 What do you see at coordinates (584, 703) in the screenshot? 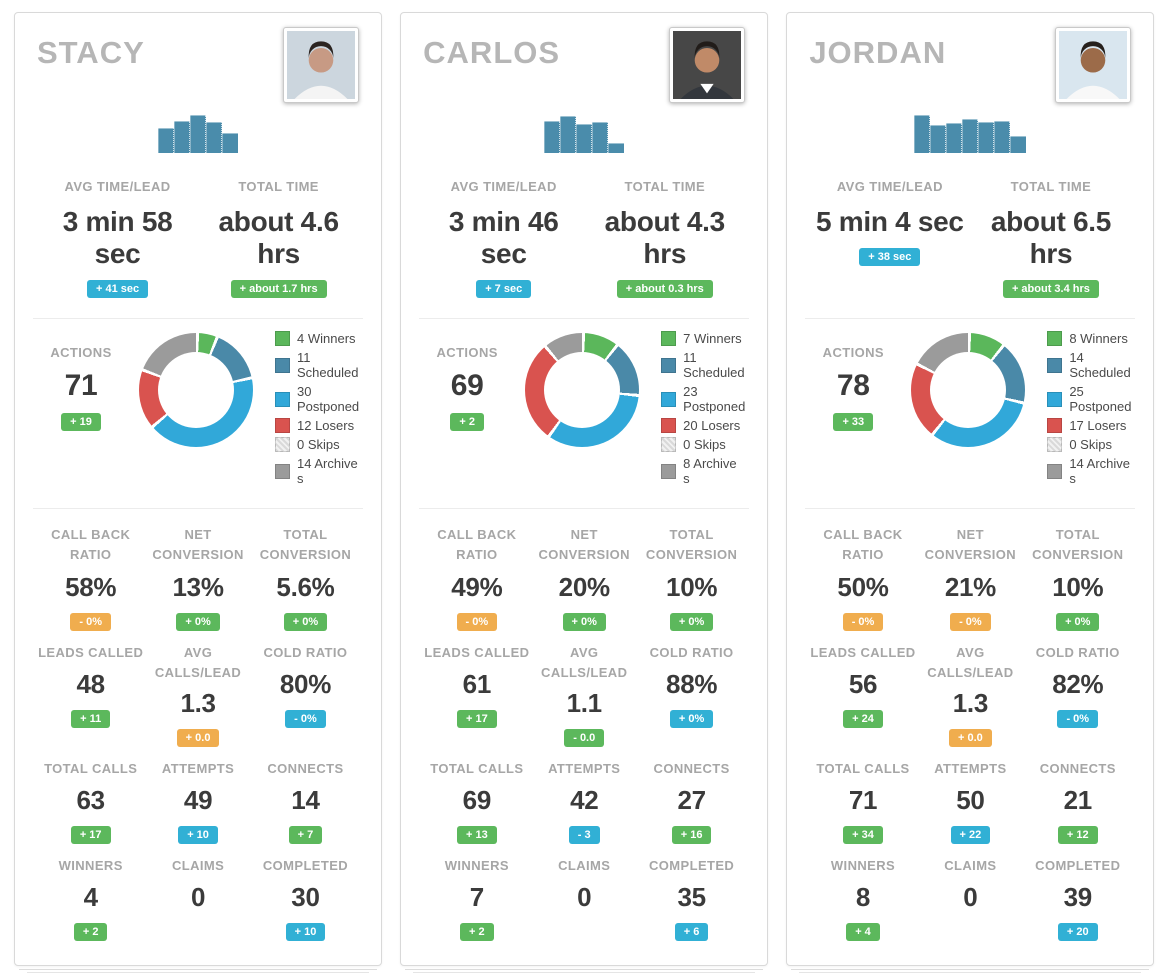
I see `stat-avg-calls-lead-value: 1.1` at bounding box center [584, 703].